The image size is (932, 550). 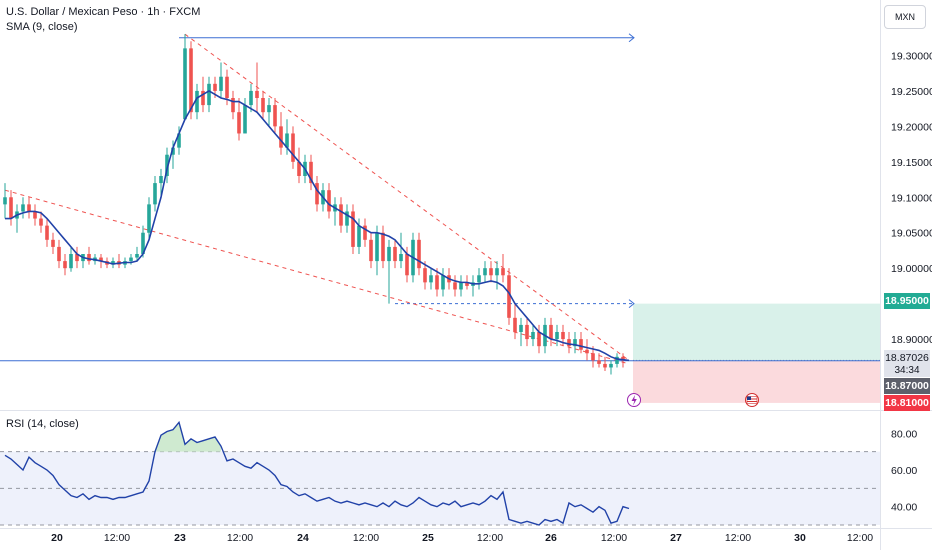 What do you see at coordinates (904, 434) in the screenshot?
I see `rsi-tick-label: 80.00` at bounding box center [904, 434].